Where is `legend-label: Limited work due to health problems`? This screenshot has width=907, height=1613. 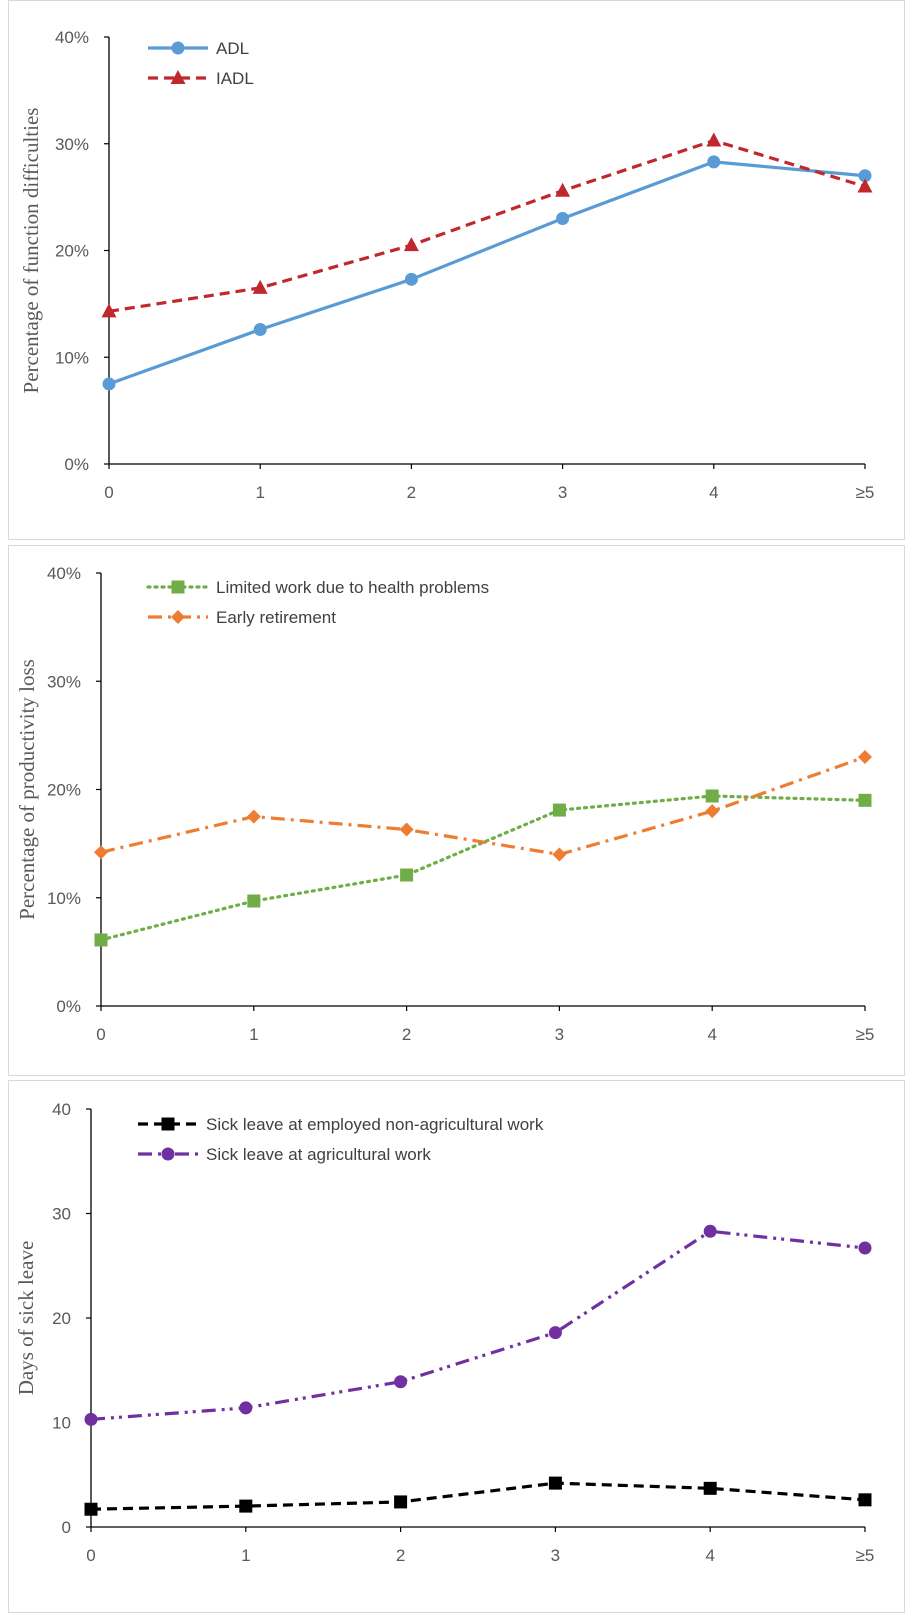
legend-label: Limited work due to health problems is located at coordinates (352, 587).